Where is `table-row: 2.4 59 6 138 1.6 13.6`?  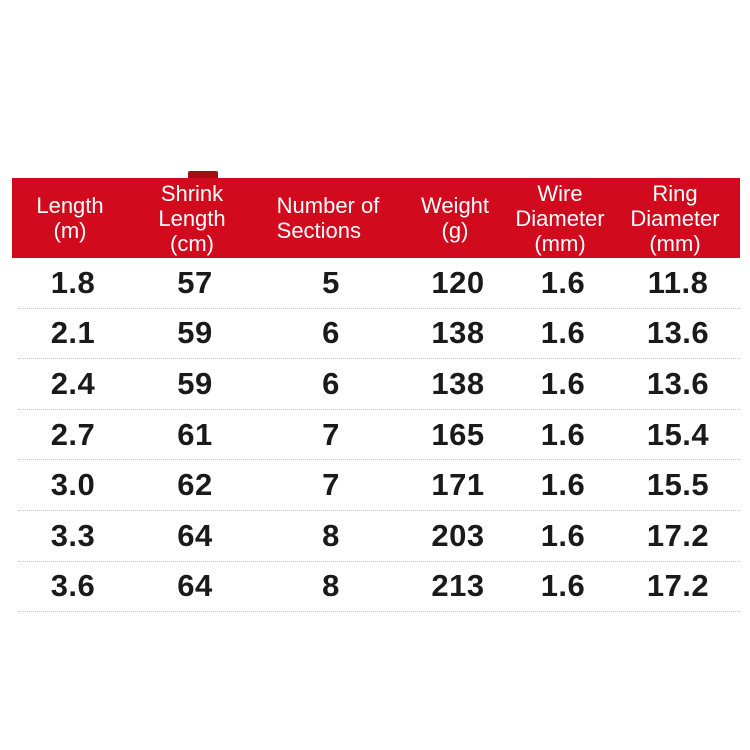 table-row: 2.4 59 6 138 1.6 13.6 is located at coordinates (379, 384).